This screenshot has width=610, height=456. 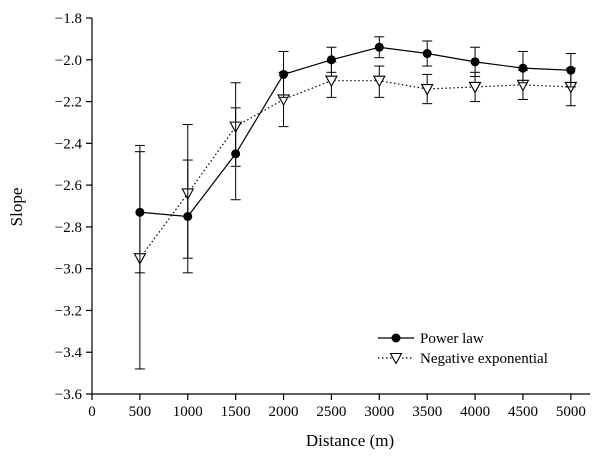 I want to click on legend-entry: Power law, so click(x=431, y=339).